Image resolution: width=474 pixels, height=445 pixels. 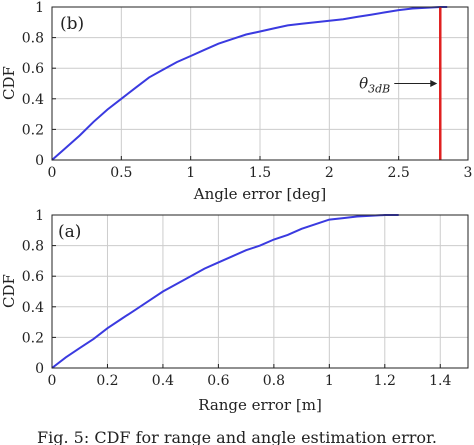 What do you see at coordinates (69, 232) in the screenshot?
I see `panel-label: (a)` at bounding box center [69, 232].